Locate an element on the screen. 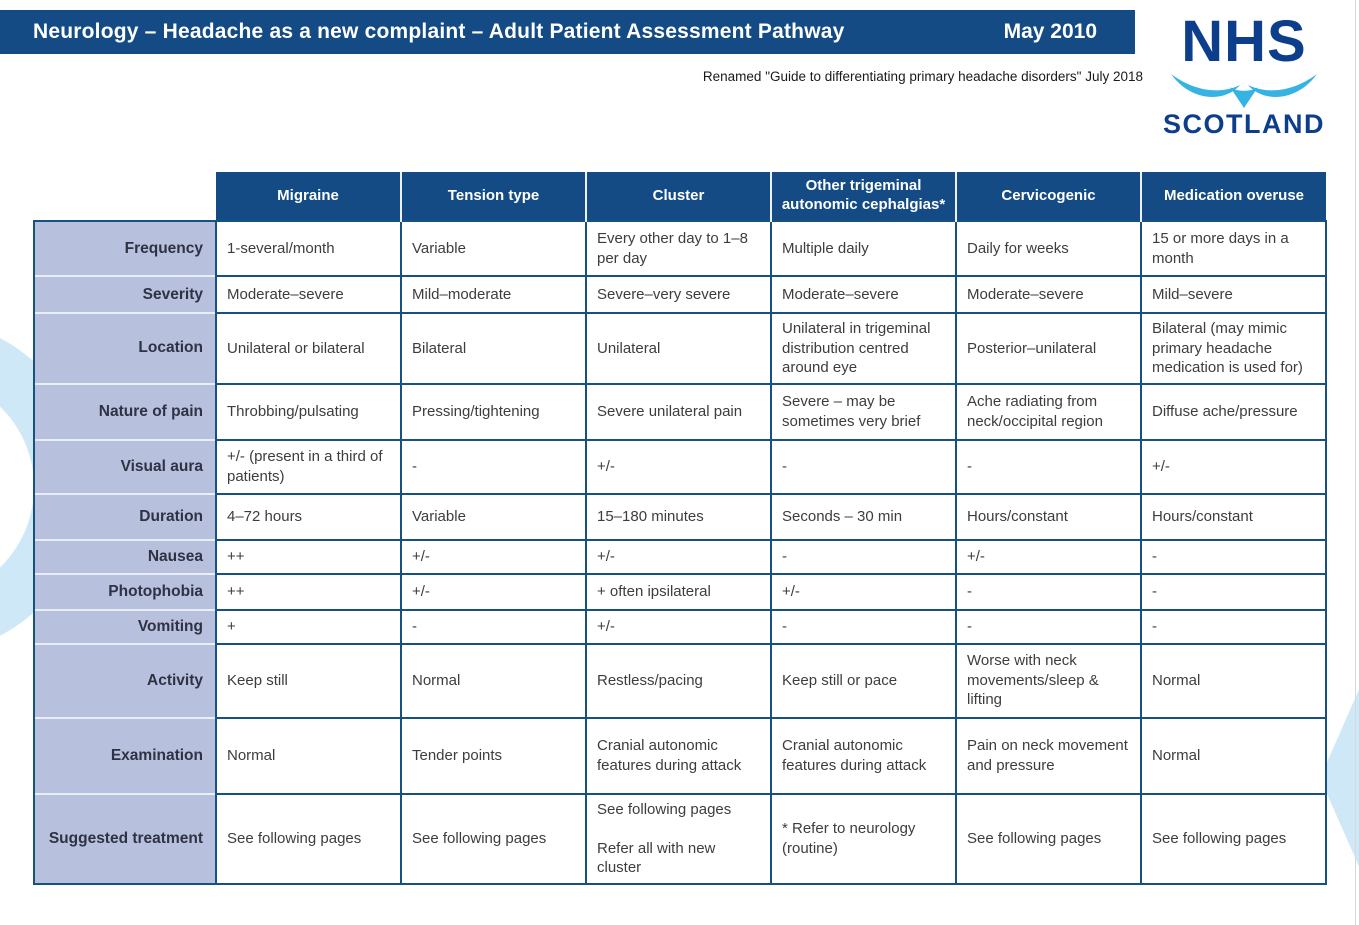 The image size is (1359, 925). table-cell: Severe – may be sometimes very brief is located at coordinates (863, 411).